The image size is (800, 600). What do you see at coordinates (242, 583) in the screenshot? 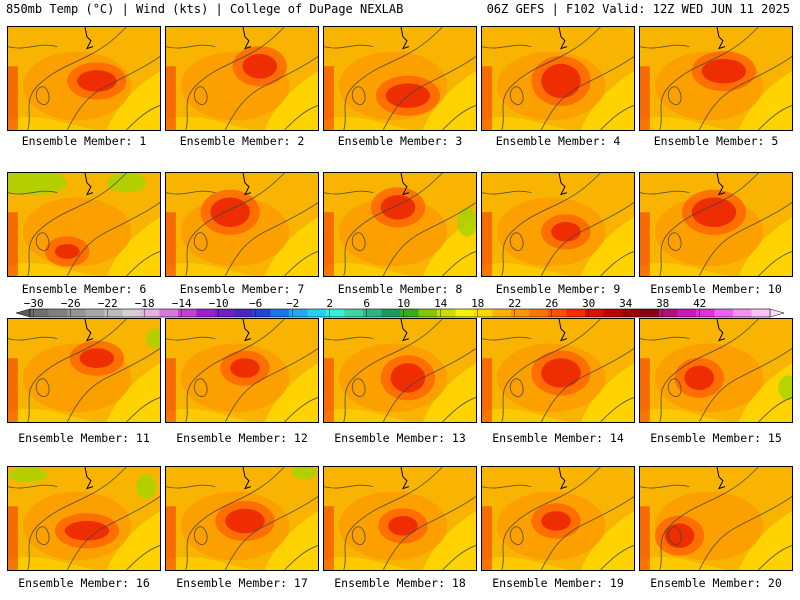
I see `member-caption: Ensemble Member: 17` at bounding box center [242, 583].